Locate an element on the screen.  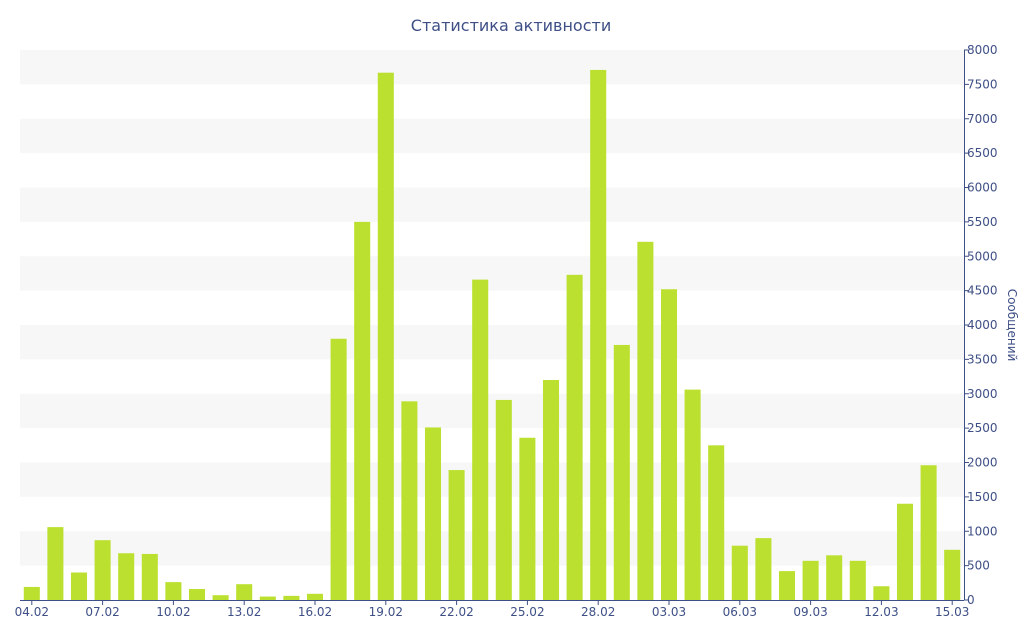
bar-25.02 is located at coordinates (527, 518).